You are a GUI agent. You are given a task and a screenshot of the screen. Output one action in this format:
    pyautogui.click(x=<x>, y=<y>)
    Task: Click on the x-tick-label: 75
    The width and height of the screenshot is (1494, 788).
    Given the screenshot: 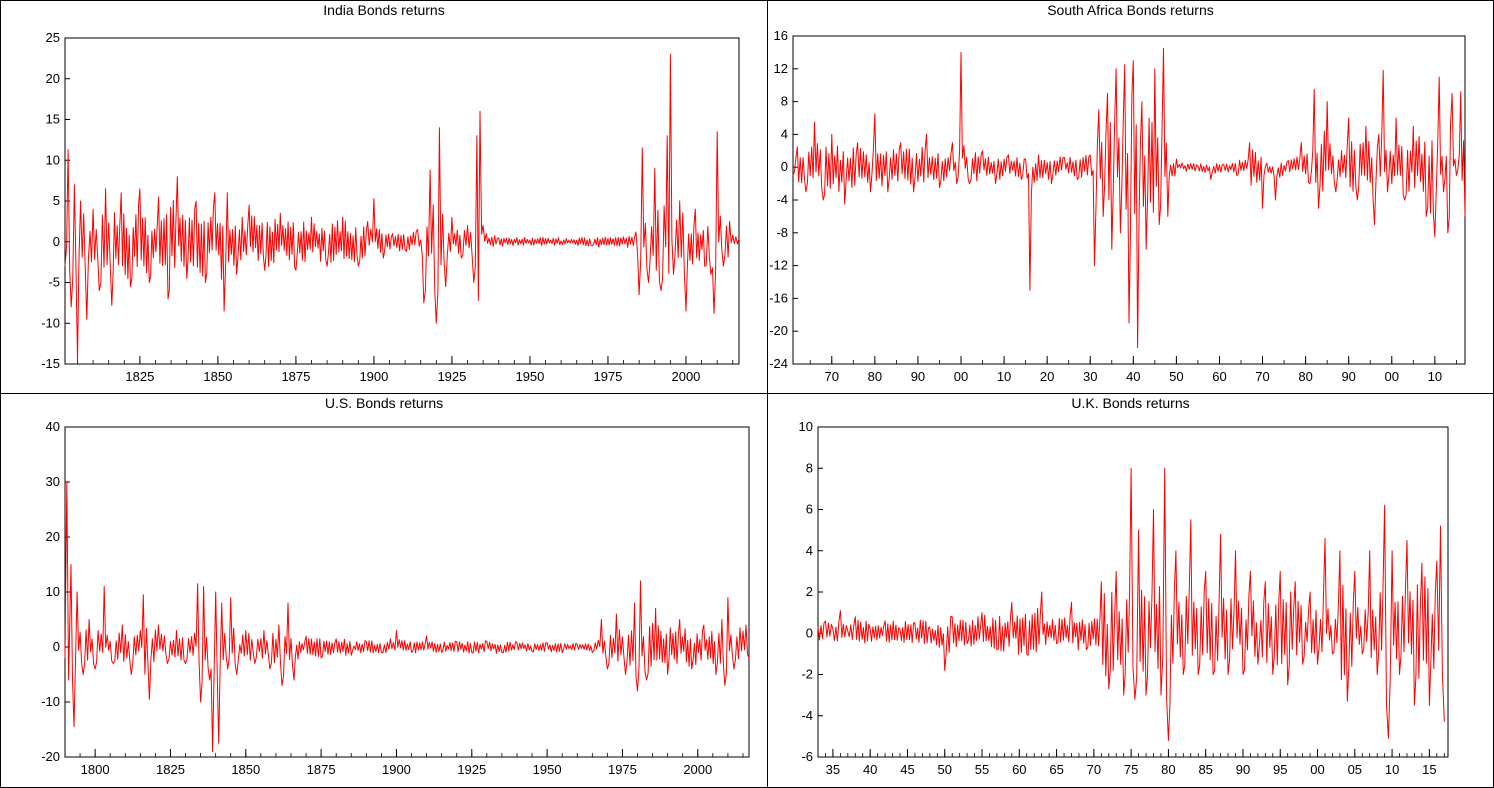 What is the action you would take?
    pyautogui.click(x=1131, y=769)
    